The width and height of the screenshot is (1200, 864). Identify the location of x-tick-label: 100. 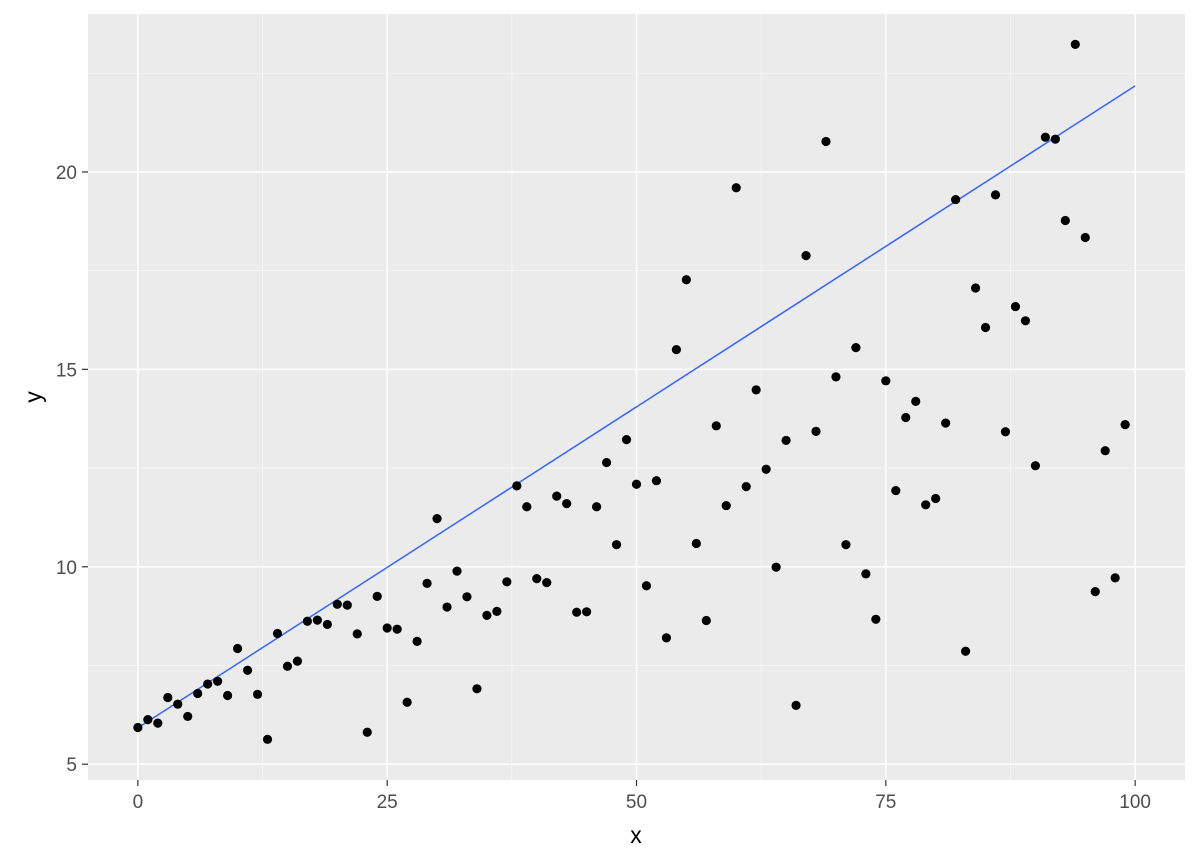
(1135, 802).